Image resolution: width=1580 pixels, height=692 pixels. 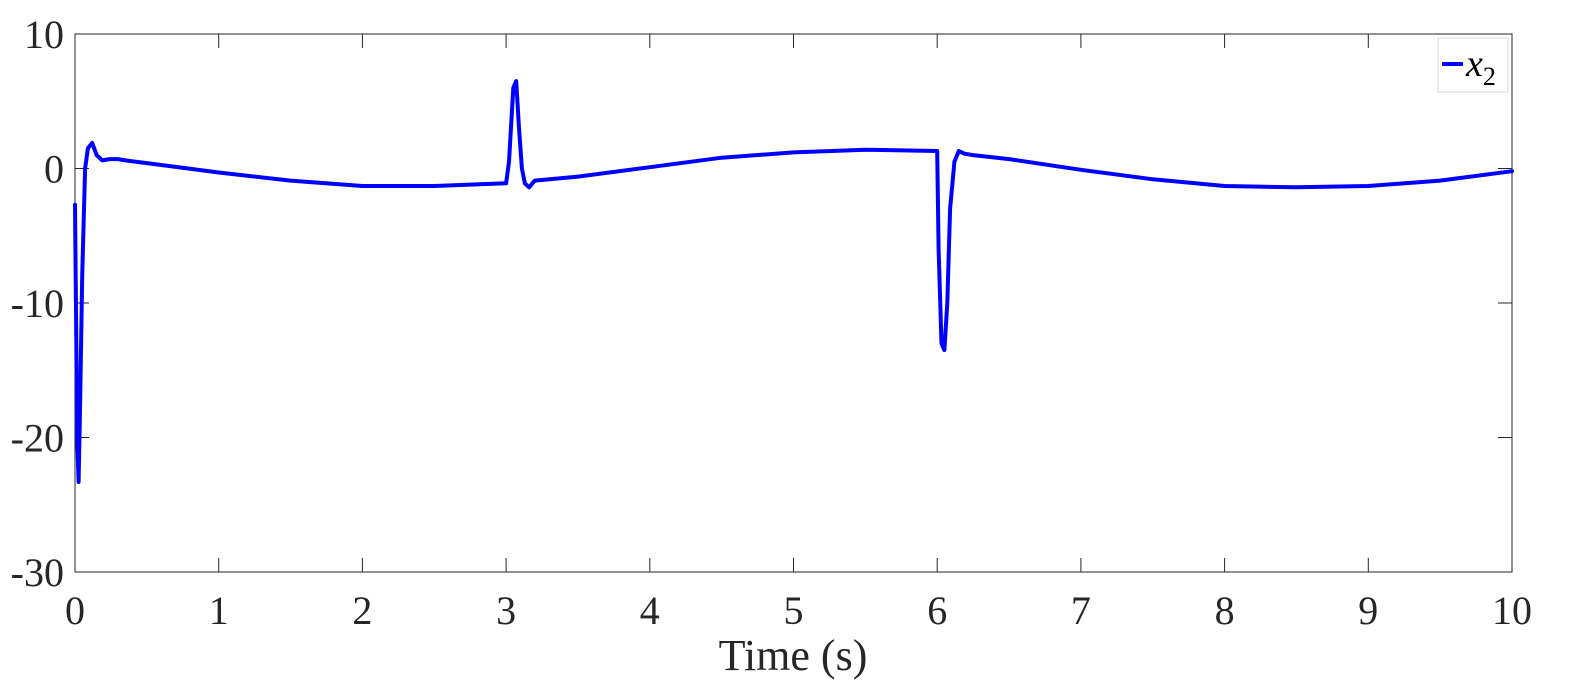 What do you see at coordinates (362, 610) in the screenshot?
I see `x-tick-label: 2` at bounding box center [362, 610].